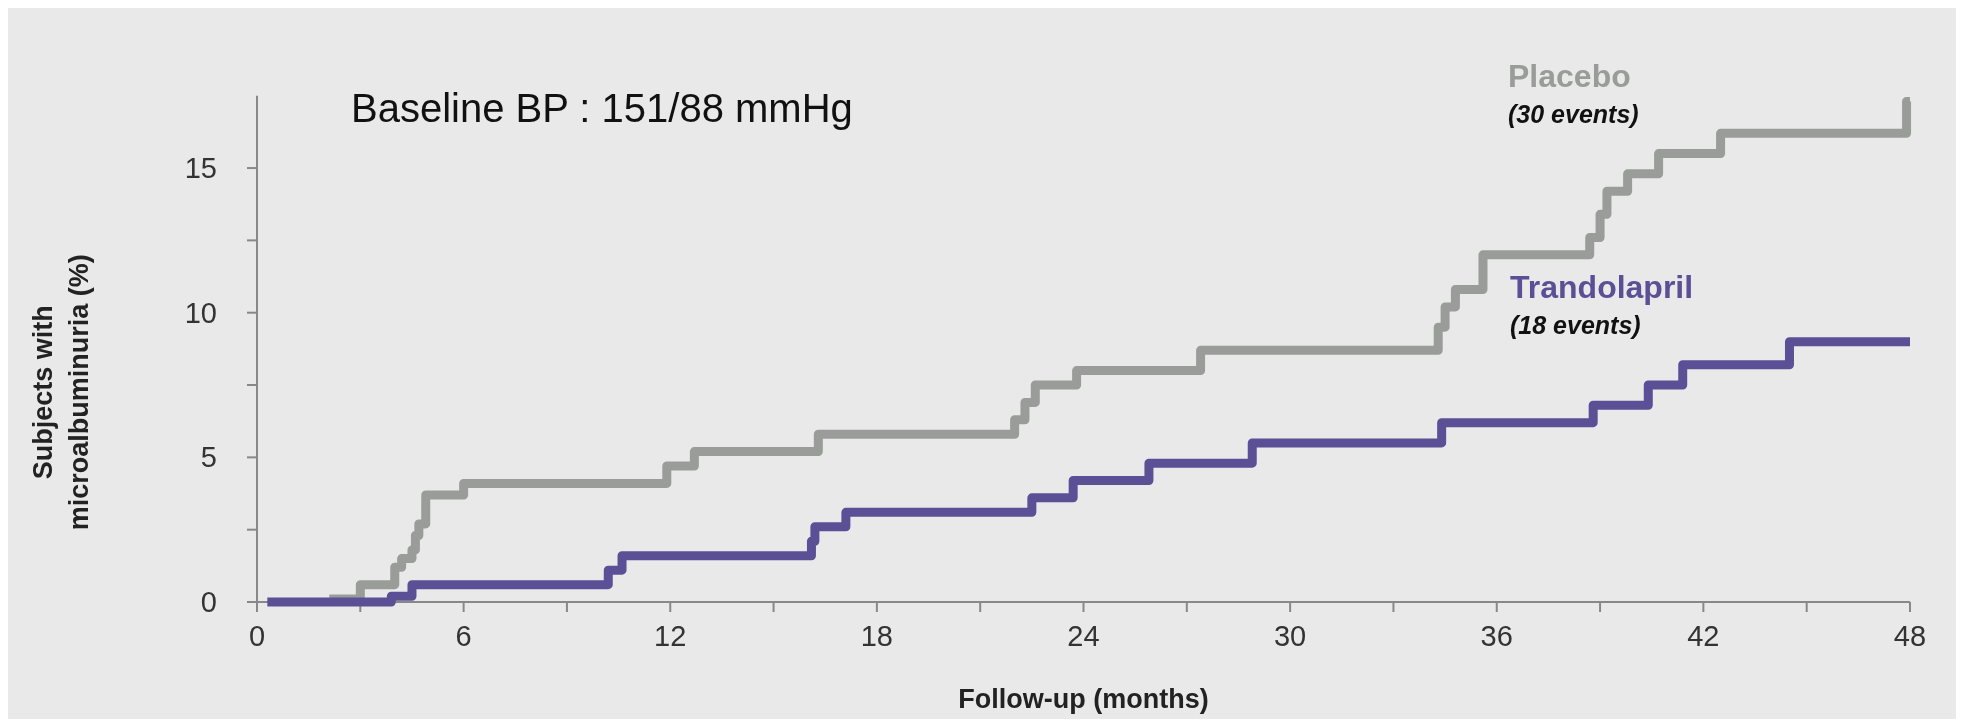 The width and height of the screenshot is (1964, 727). I want to click on series-label: Trandolapril, so click(1602, 287).